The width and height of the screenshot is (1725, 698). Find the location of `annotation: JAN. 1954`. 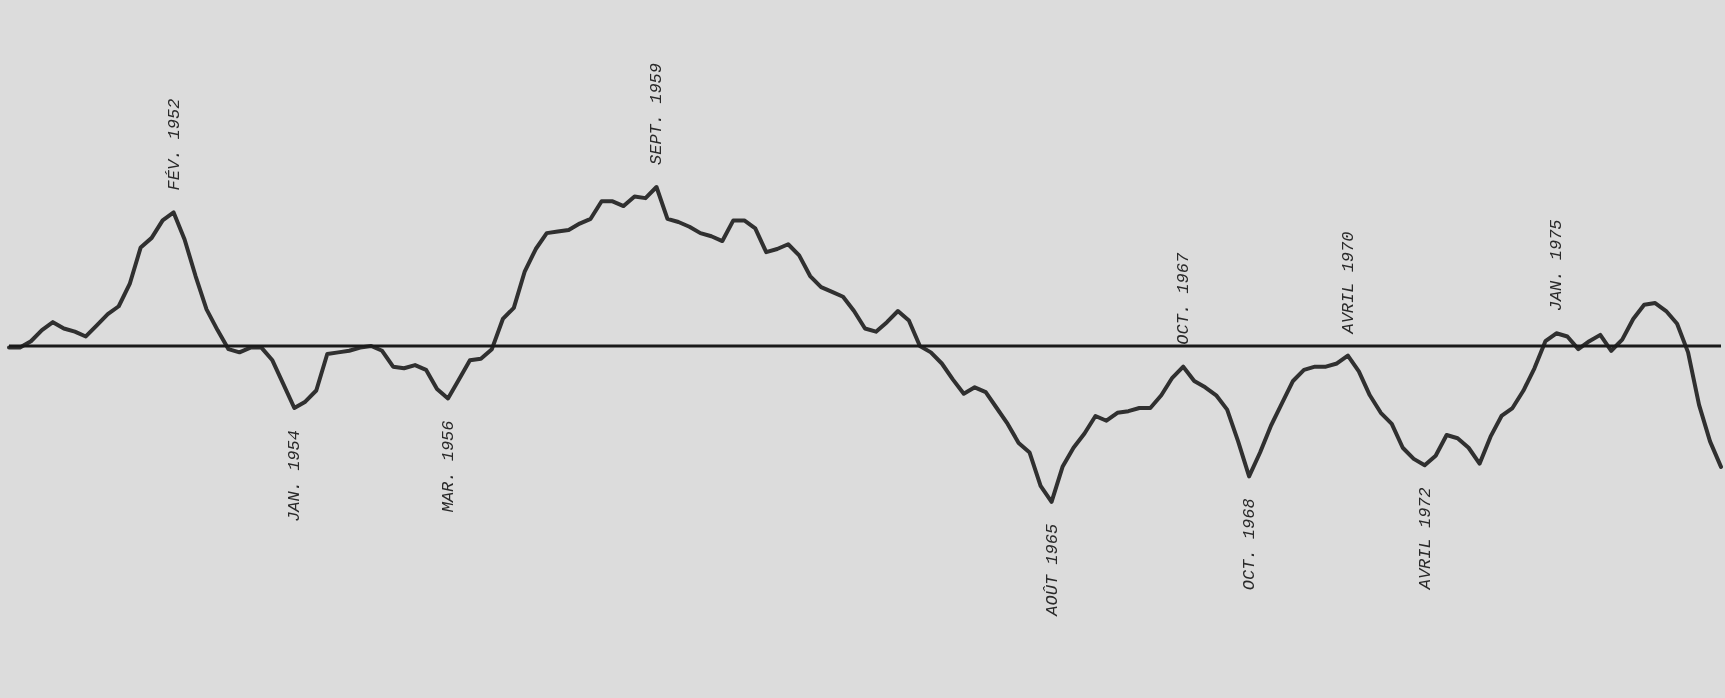

annotation: JAN. 1954 is located at coordinates (295, 476).